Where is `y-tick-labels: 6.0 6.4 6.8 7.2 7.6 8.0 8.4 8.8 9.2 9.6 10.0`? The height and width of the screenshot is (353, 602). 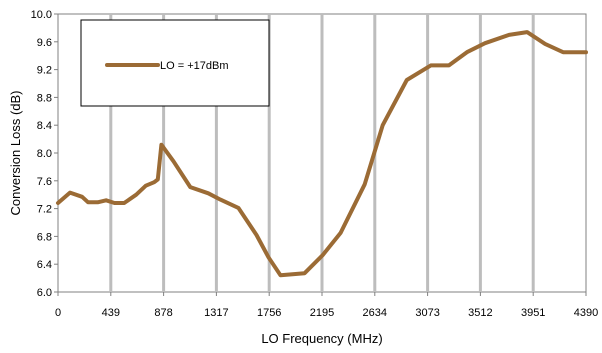 y-tick-labels: 6.0 6.4 6.8 7.2 7.6 8.0 8.4 8.8 9.2 9.6 10.0 is located at coordinates (41, 154).